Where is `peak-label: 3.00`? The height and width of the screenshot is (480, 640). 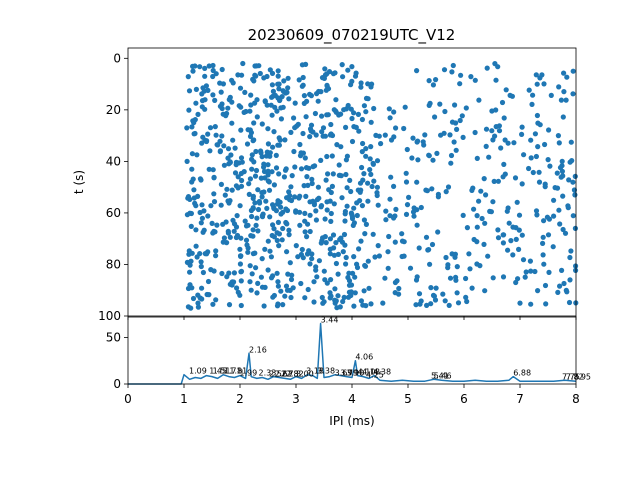 peak-label: 3.00 is located at coordinates (305, 374).